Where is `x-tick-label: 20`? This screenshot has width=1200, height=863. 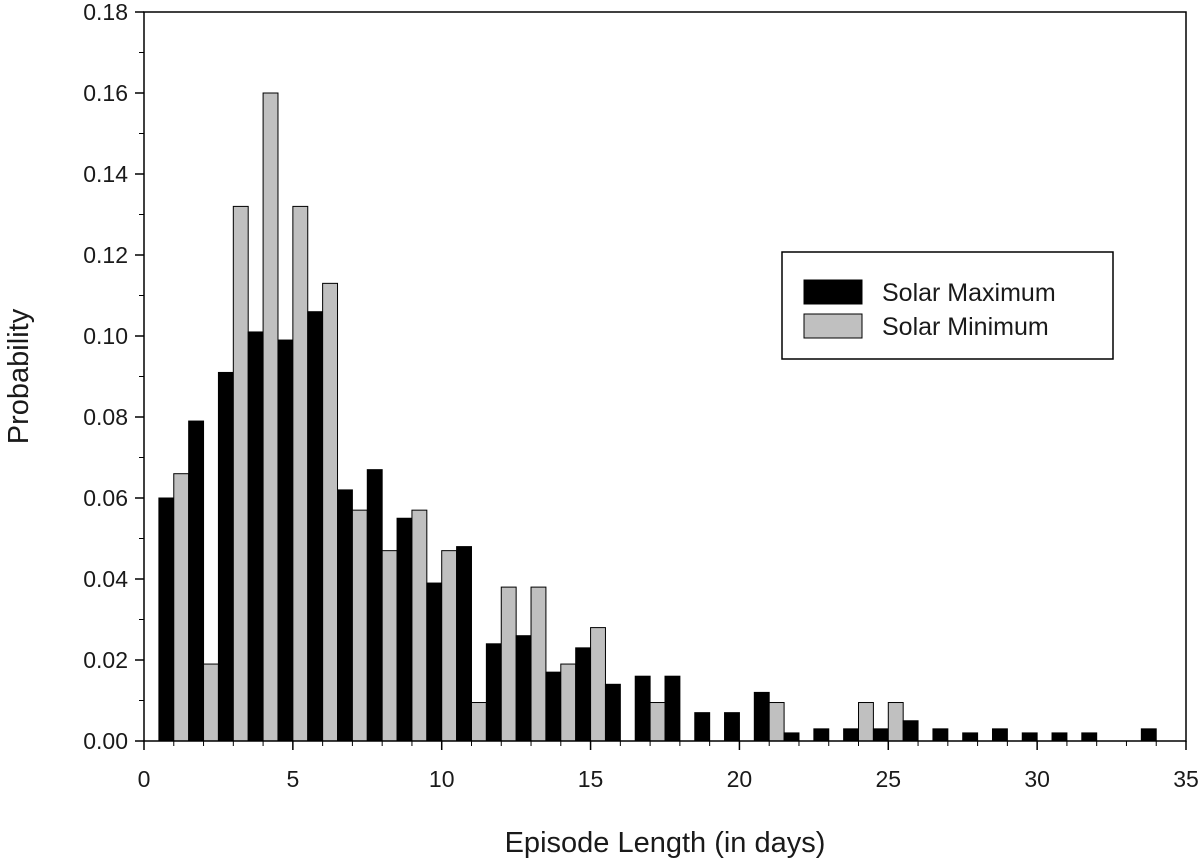
x-tick-label: 20 is located at coordinates (740, 779).